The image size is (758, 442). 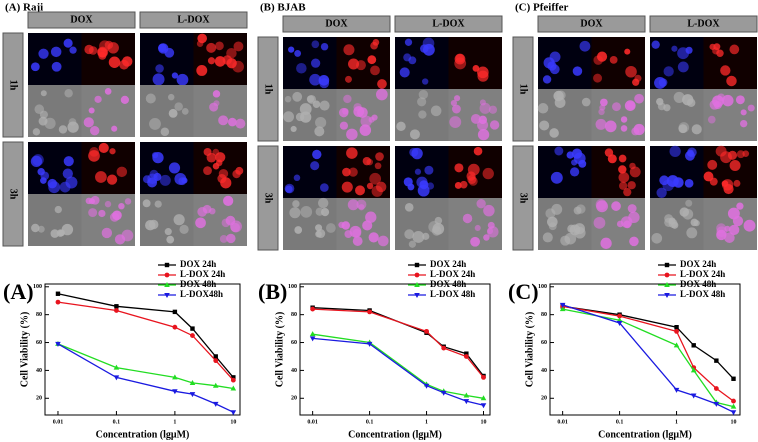 I want to click on column-header: DOX, so click(x=81, y=19).